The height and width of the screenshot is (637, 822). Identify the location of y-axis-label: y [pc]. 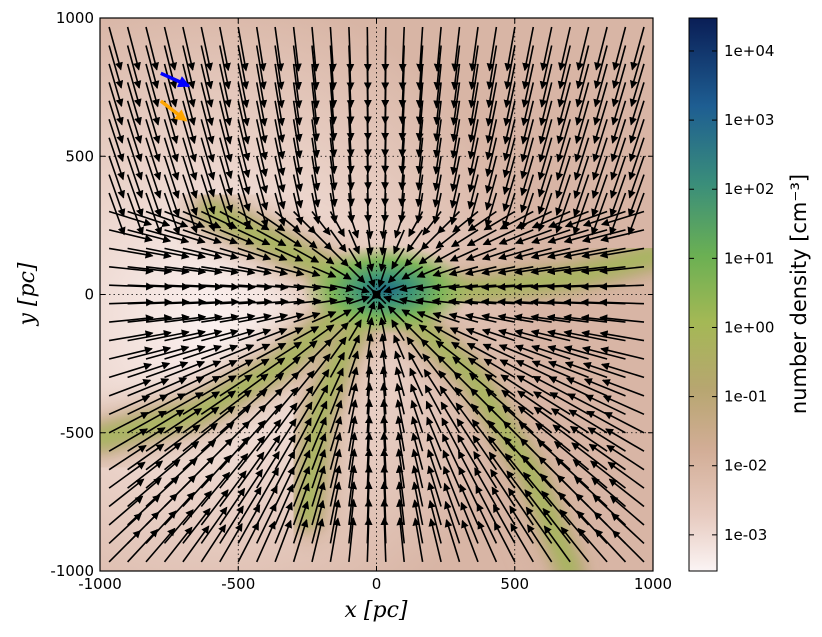
(27, 294).